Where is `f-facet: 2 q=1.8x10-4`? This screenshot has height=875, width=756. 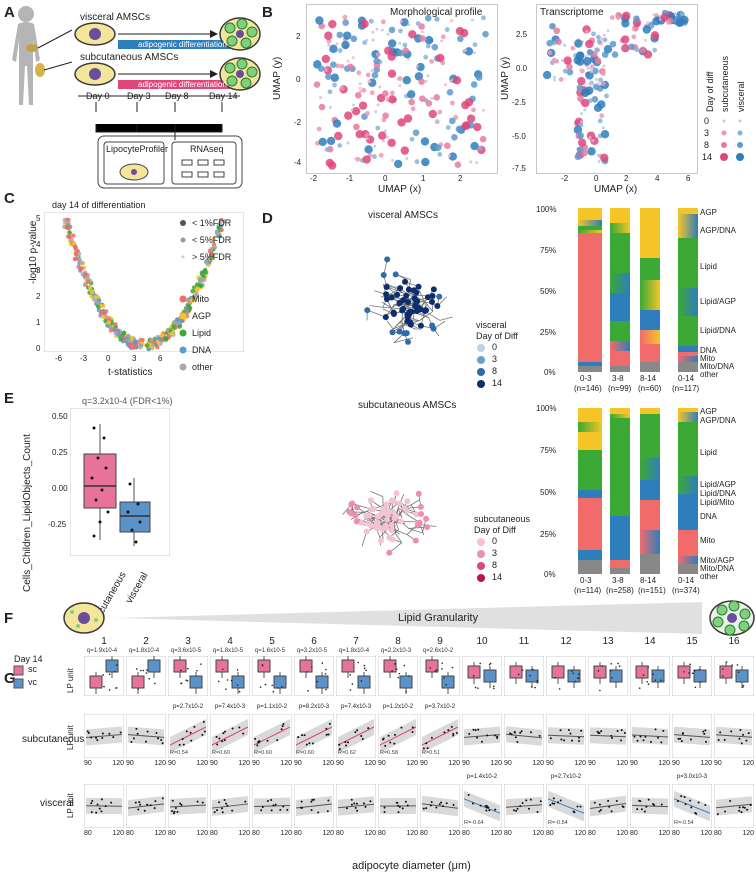
f-facet: 2 q=1.8x10-4 is located at coordinates (146, 666).